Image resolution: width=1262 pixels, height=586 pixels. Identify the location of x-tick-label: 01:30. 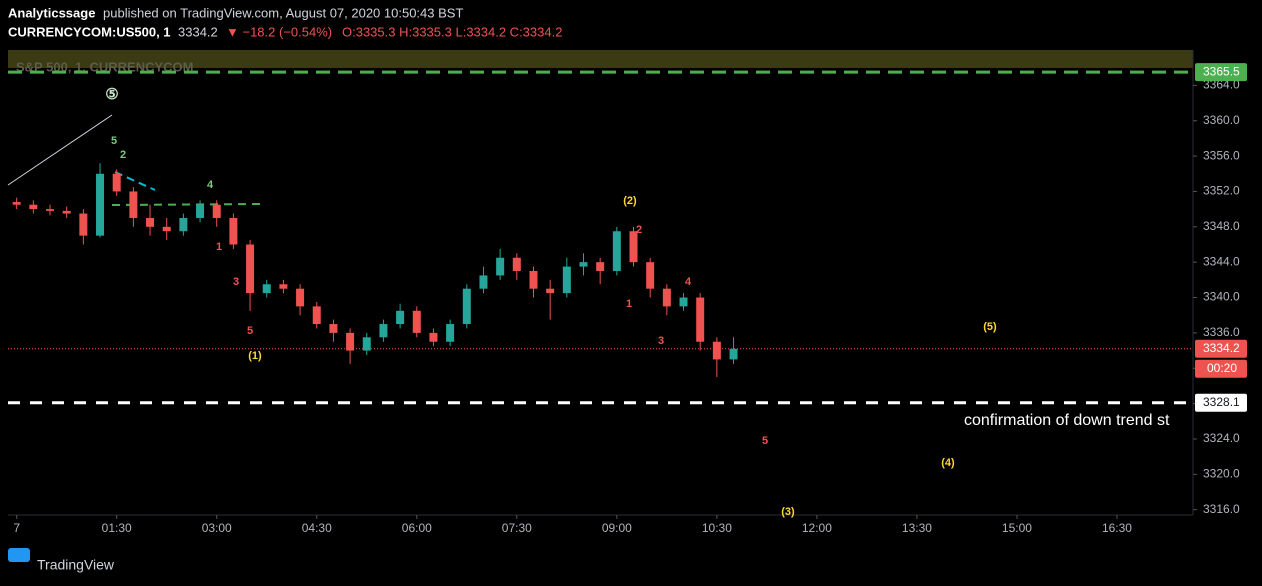
(117, 528).